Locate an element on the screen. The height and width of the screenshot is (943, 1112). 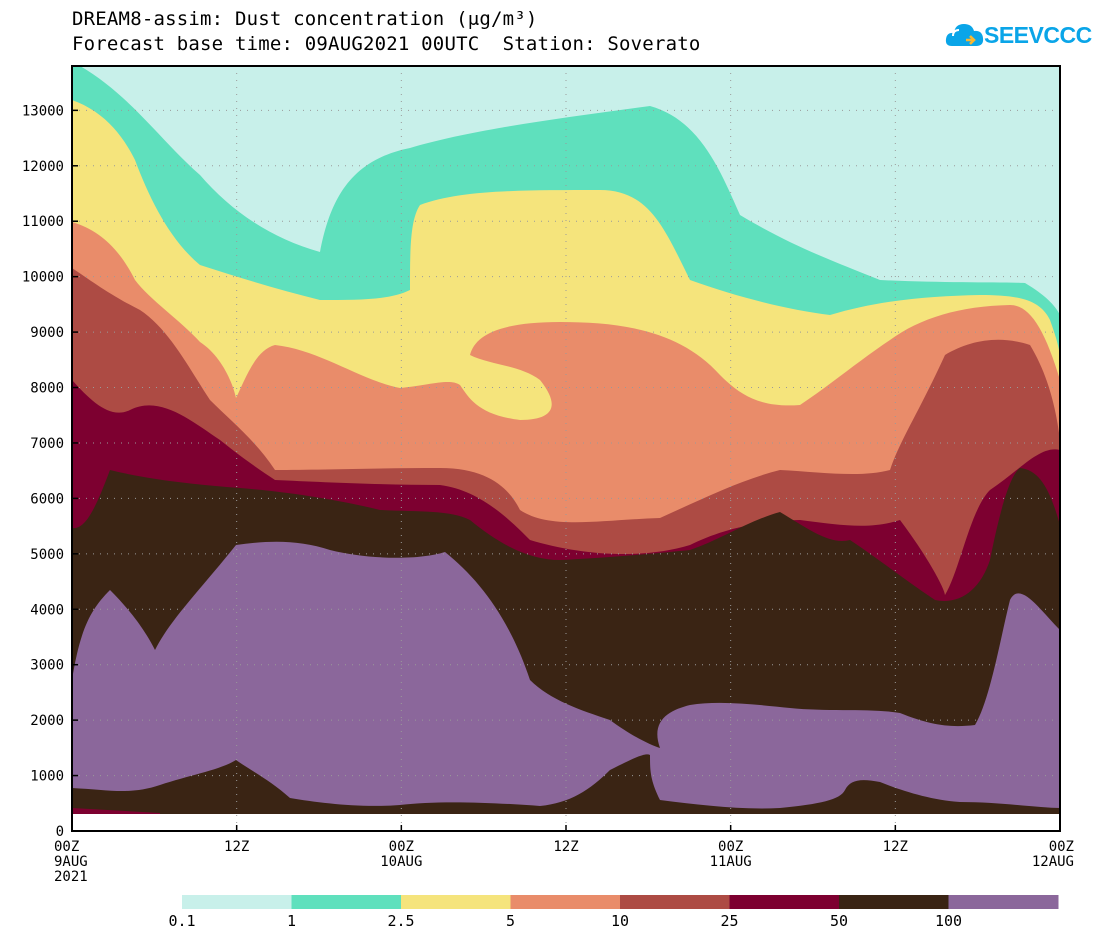
x-tick-label: 9AUG is located at coordinates (71, 862).